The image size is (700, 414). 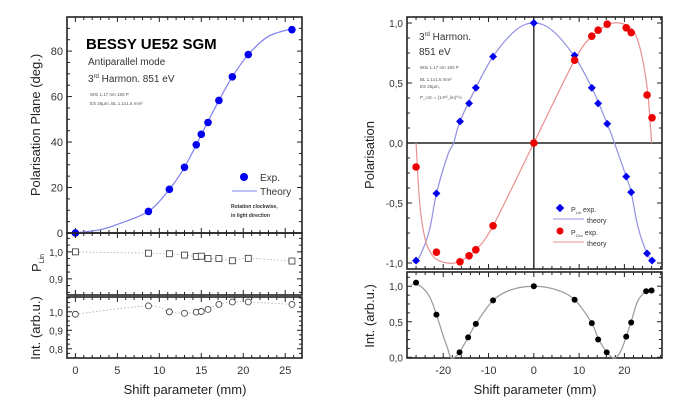 What do you see at coordinates (35, 125) in the screenshot?
I see `left-ylabel-angle: Polarisation Plane (deg.)` at bounding box center [35, 125].